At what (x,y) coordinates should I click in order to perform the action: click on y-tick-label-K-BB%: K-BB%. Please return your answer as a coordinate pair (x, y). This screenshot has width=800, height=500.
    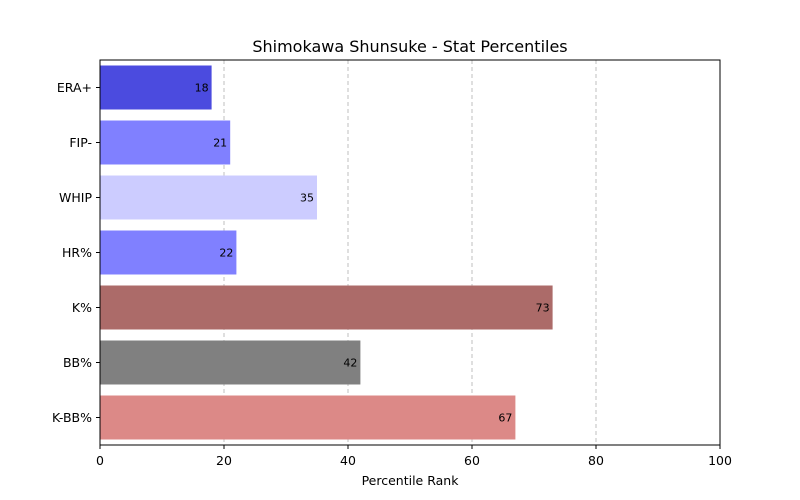
    Looking at the image, I should click on (72, 417).